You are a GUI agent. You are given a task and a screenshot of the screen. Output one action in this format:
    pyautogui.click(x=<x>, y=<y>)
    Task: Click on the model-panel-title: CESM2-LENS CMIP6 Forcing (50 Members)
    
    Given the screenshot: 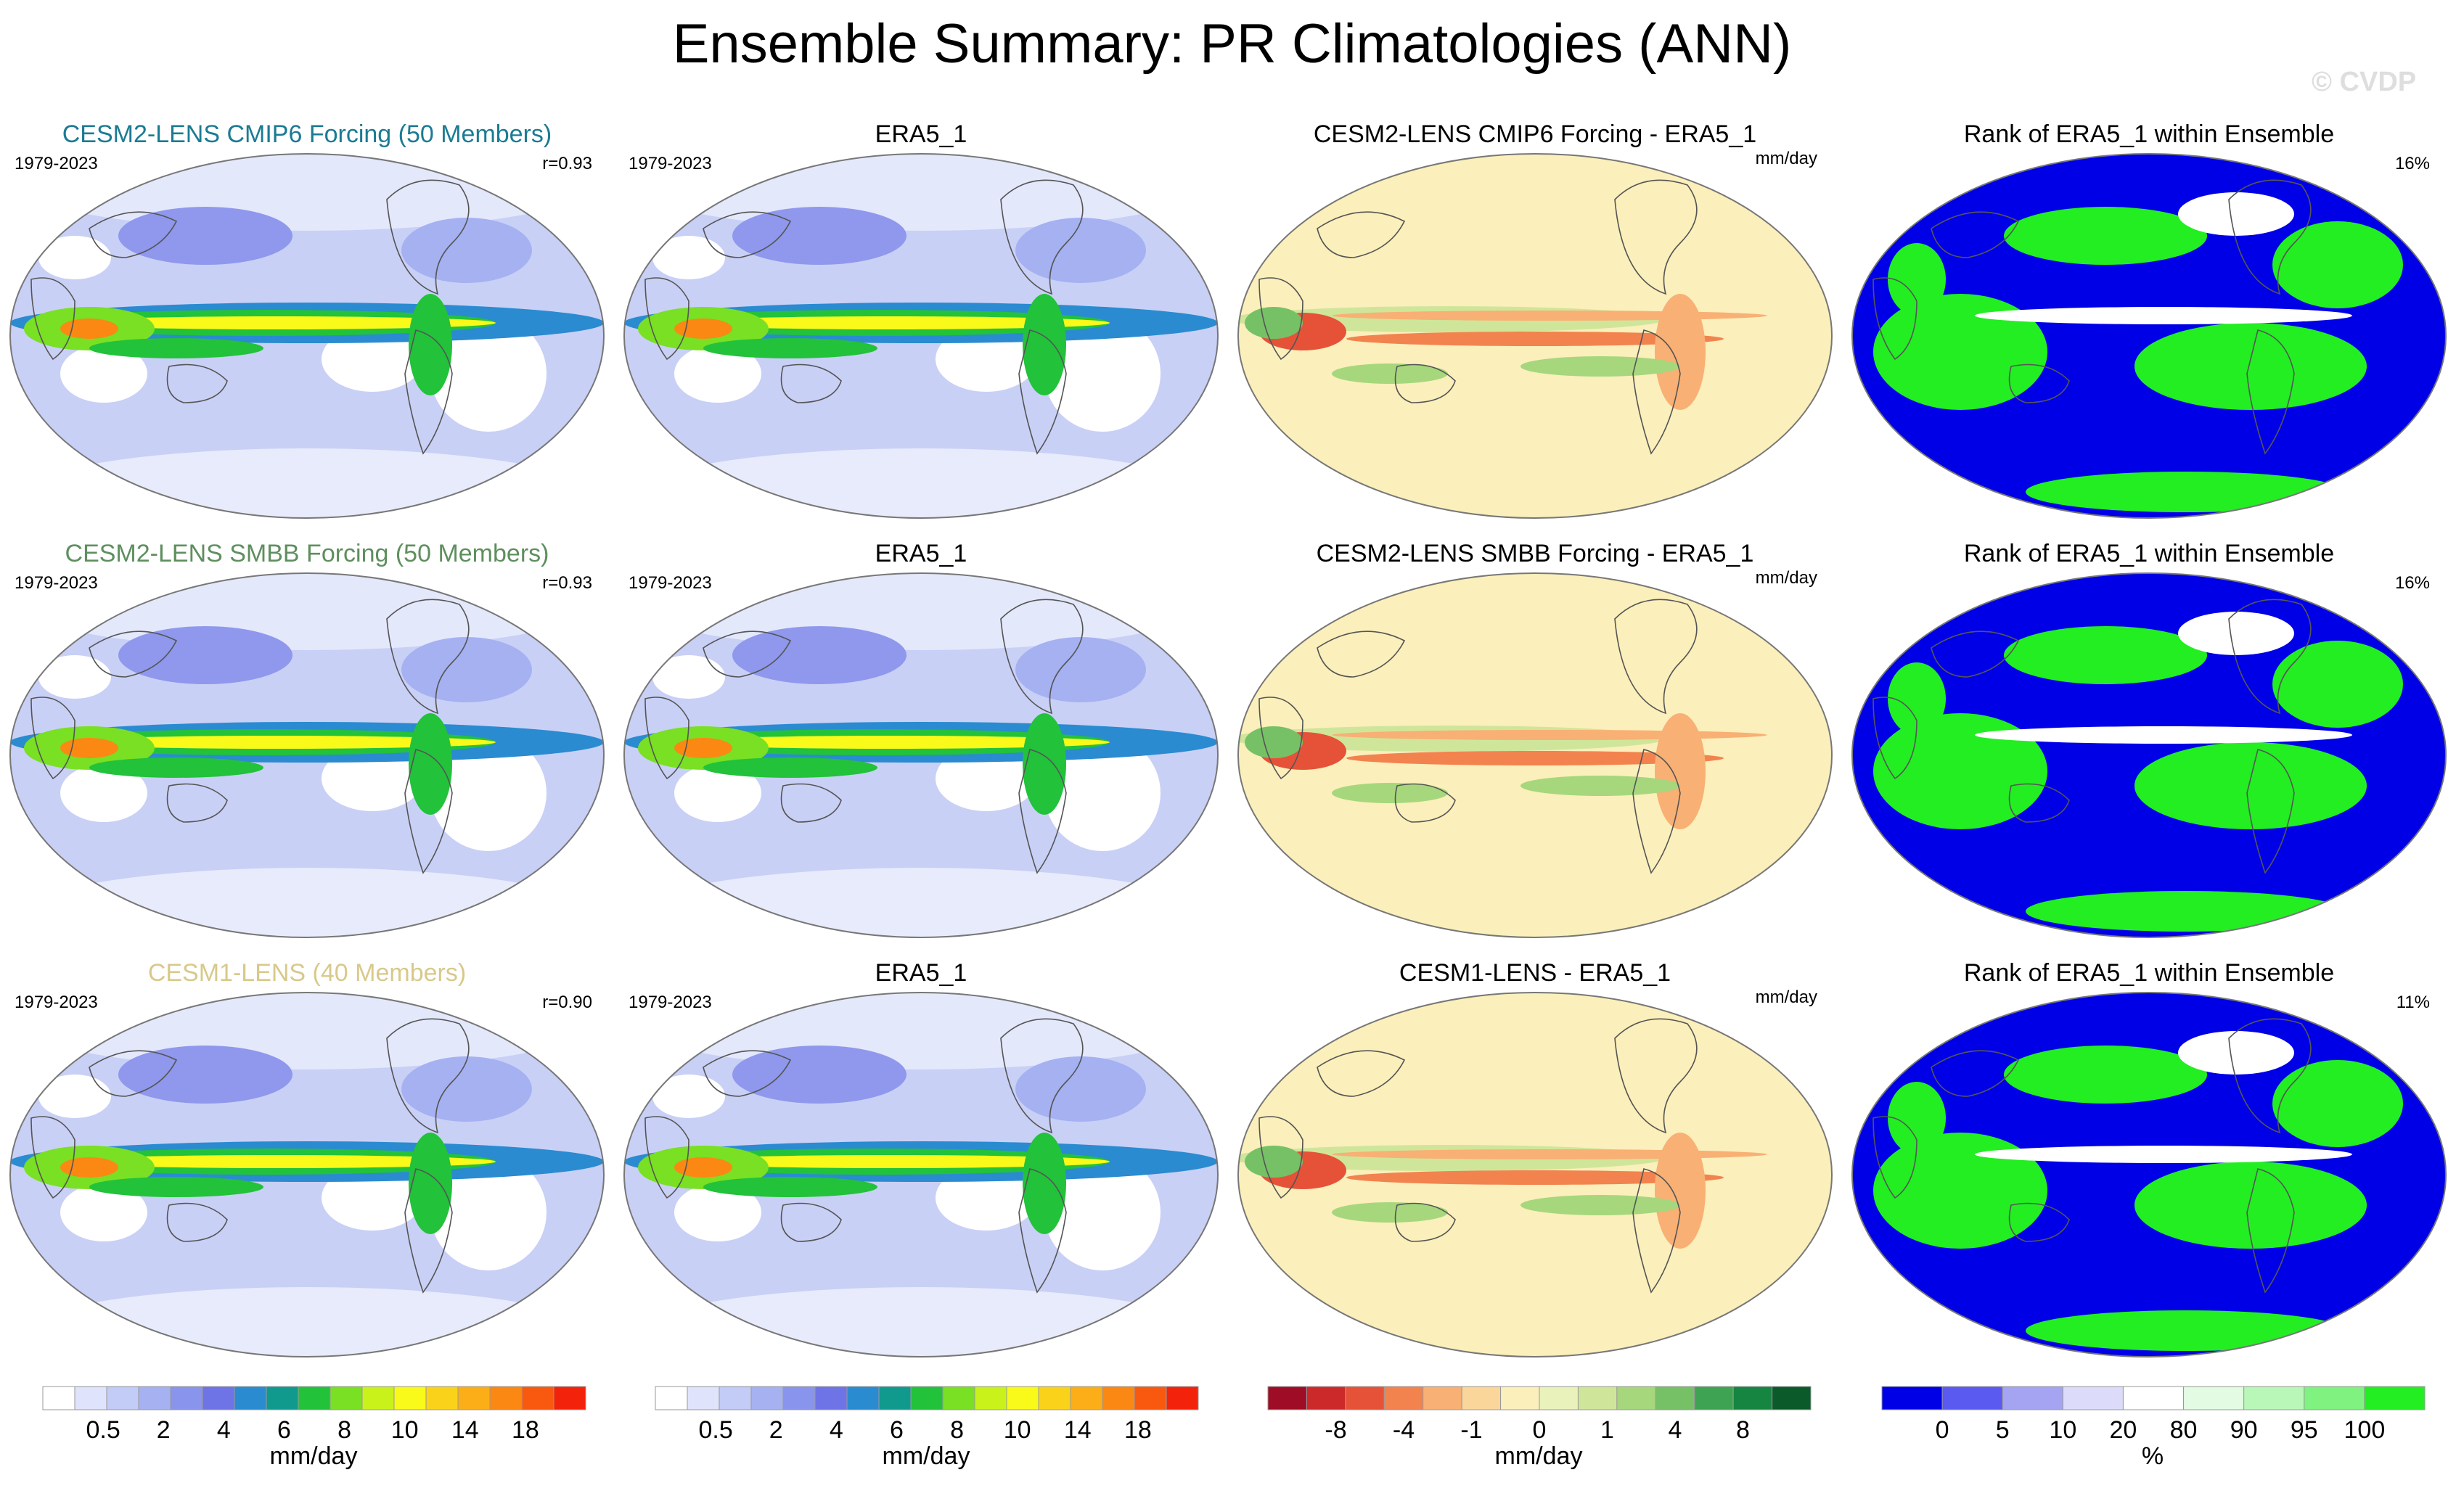 What is the action you would take?
    pyautogui.click(x=307, y=134)
    